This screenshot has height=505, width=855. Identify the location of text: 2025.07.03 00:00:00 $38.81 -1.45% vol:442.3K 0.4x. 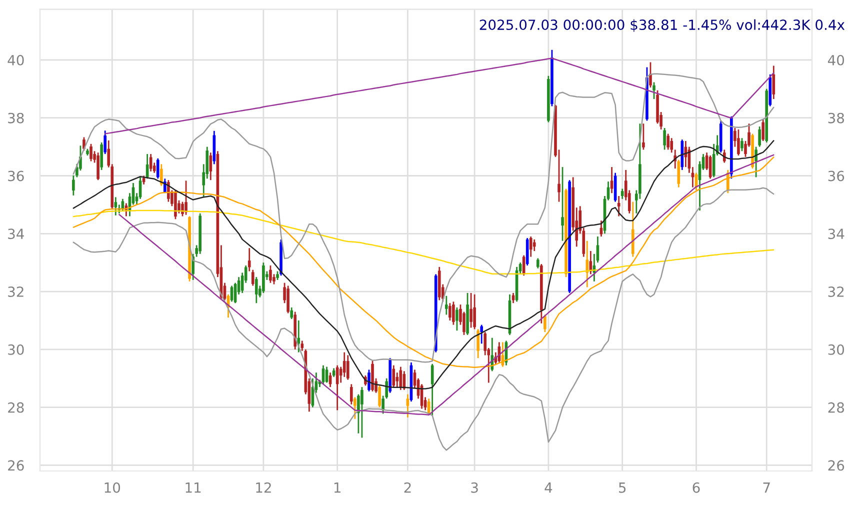
(662, 25).